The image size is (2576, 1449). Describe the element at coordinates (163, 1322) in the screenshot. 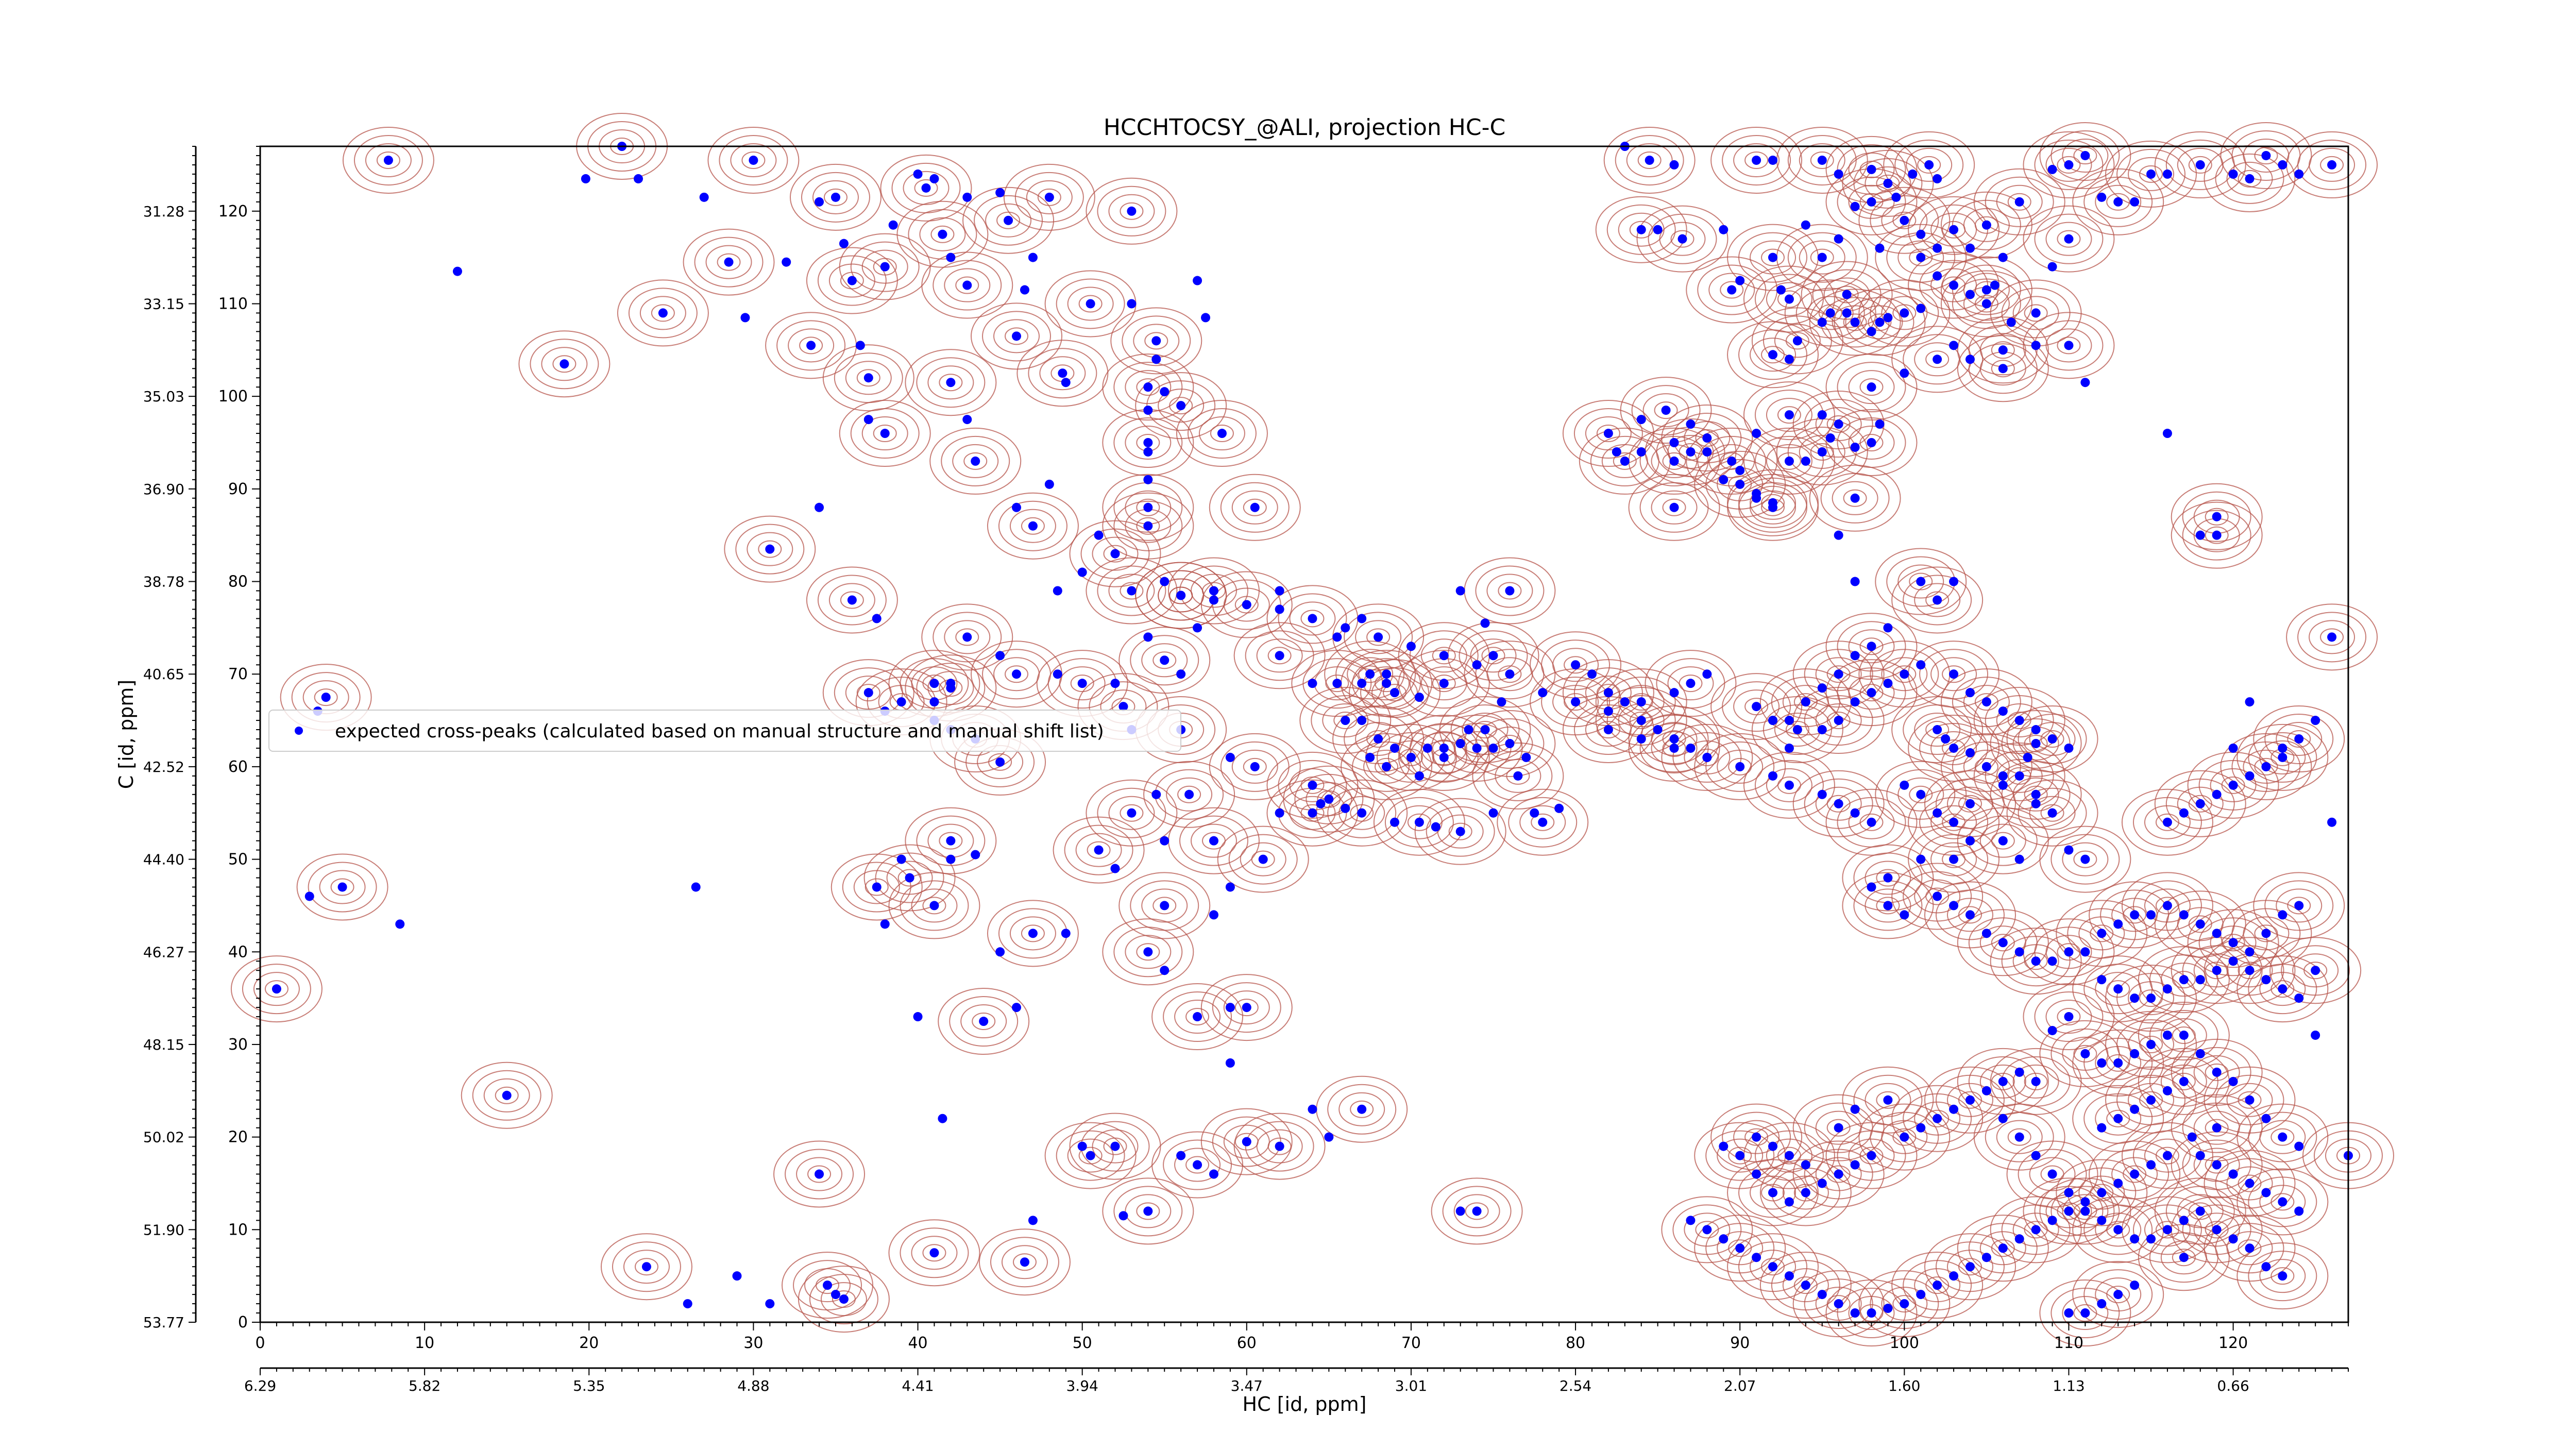

I see `y-ppm-tick-label: 53.77` at that location.